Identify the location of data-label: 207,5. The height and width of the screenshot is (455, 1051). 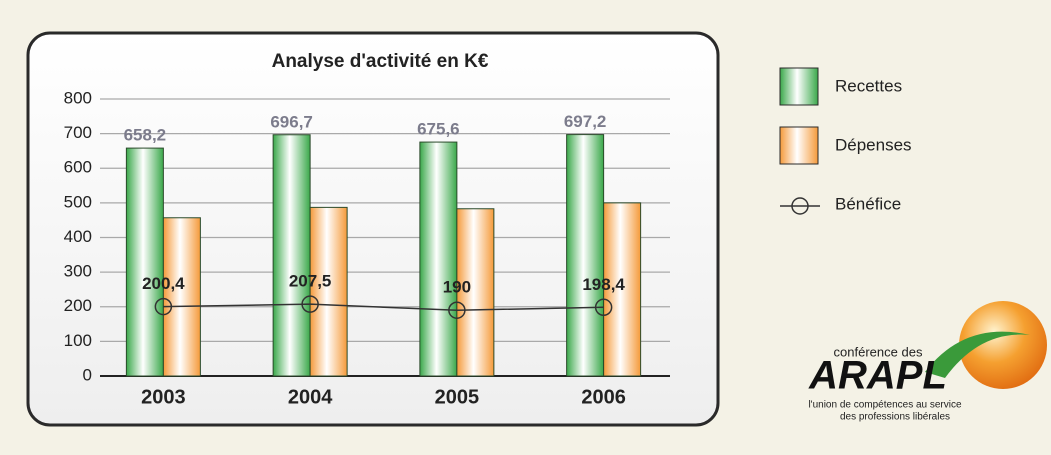
(310, 281).